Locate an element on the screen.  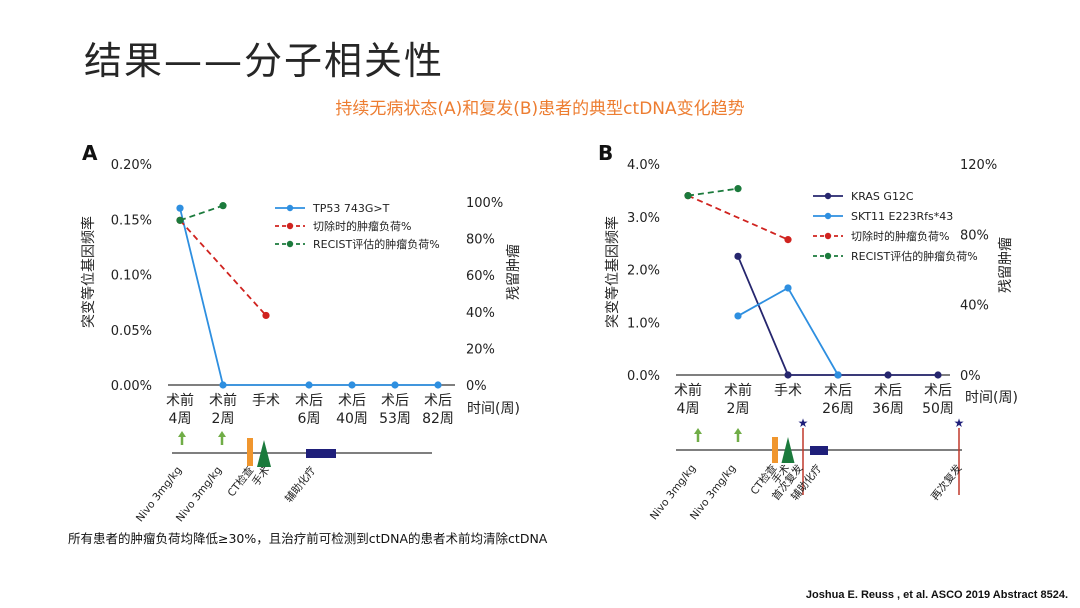
y-tick-label: 1.0% is located at coordinates (643, 323).